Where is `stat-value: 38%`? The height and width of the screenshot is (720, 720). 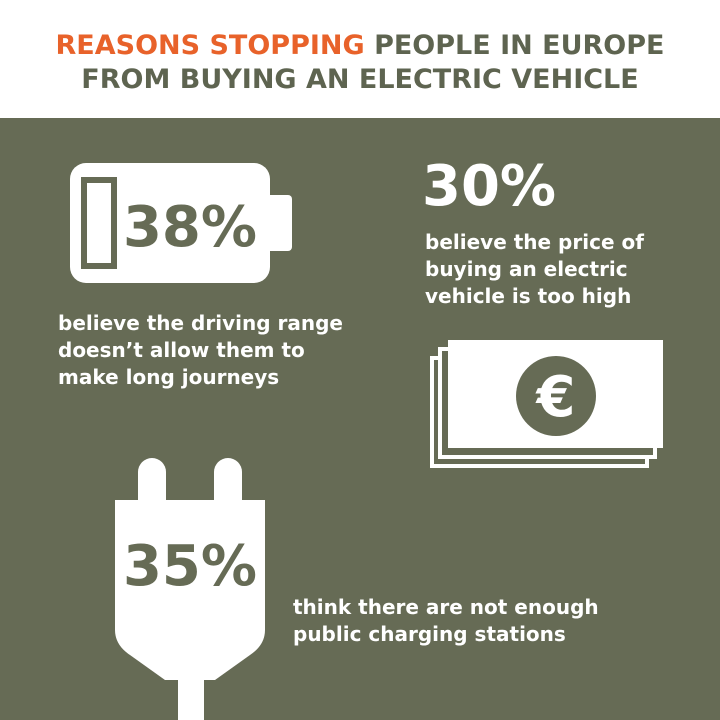
stat-value: 38% is located at coordinates (190, 227).